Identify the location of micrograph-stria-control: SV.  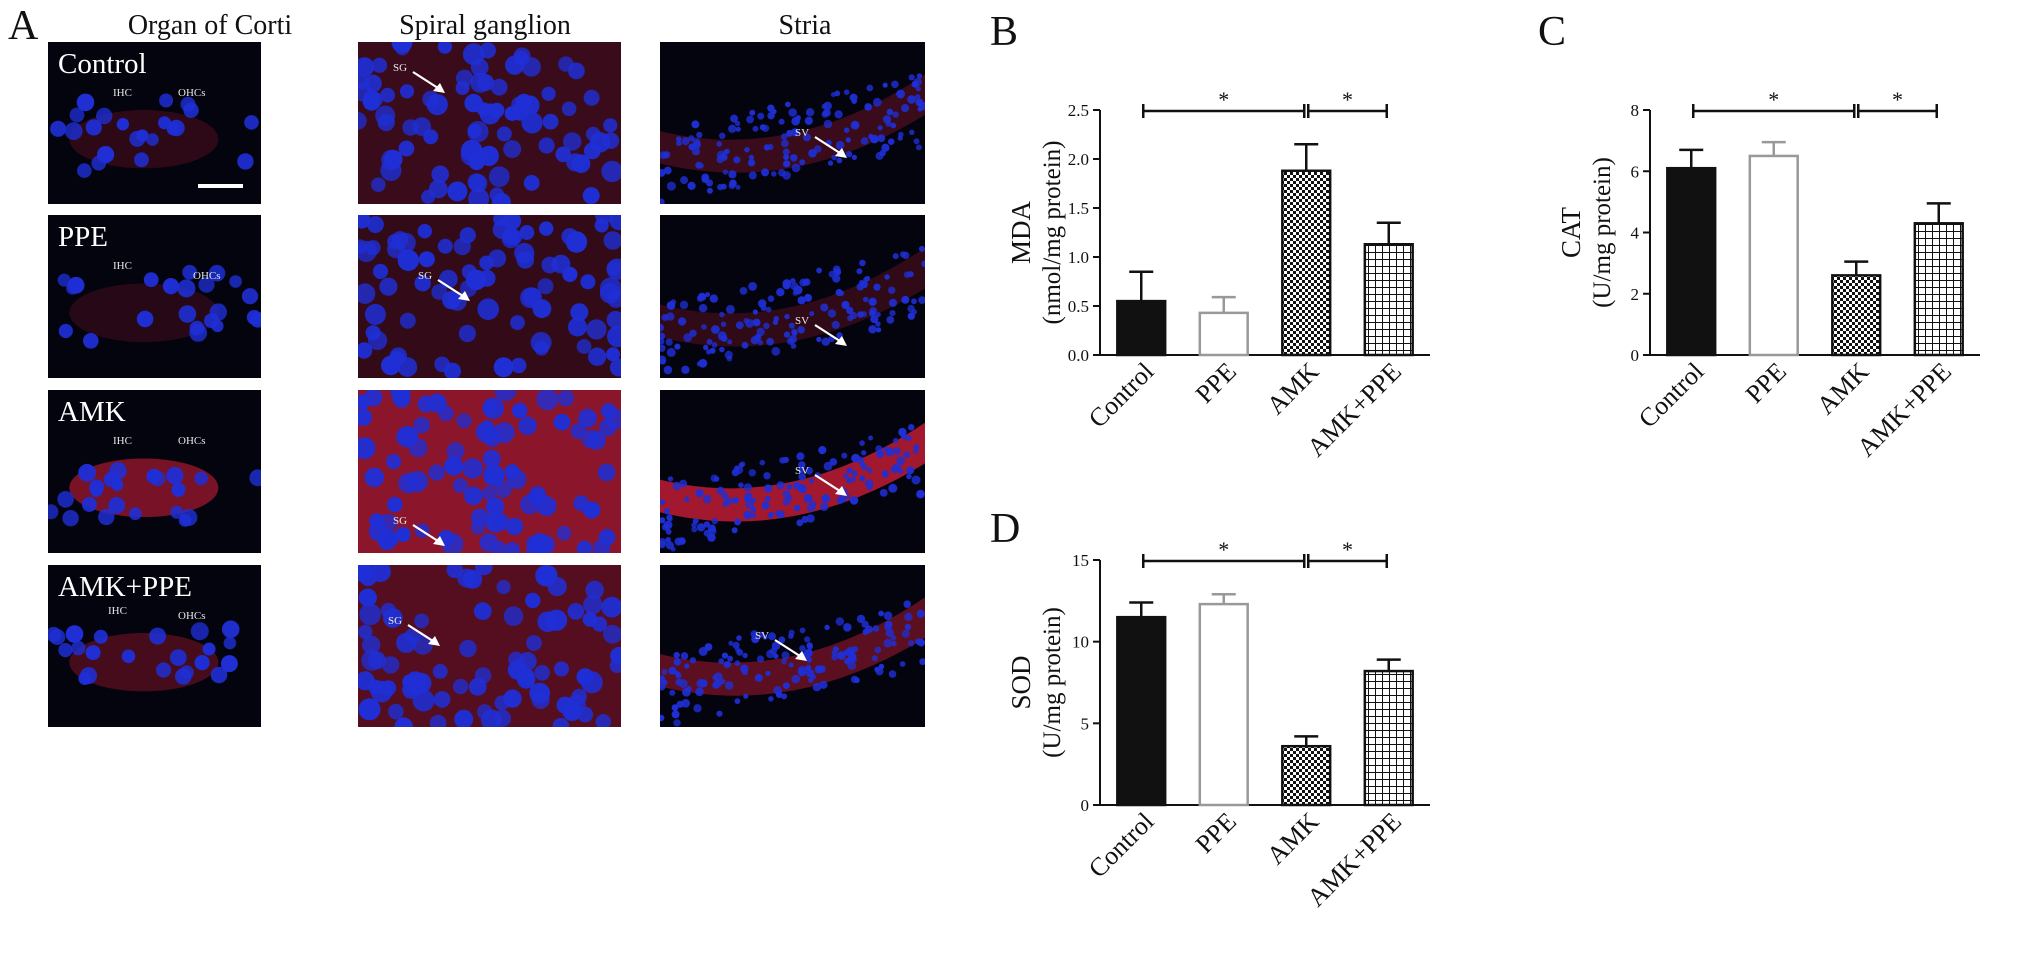
(792, 123).